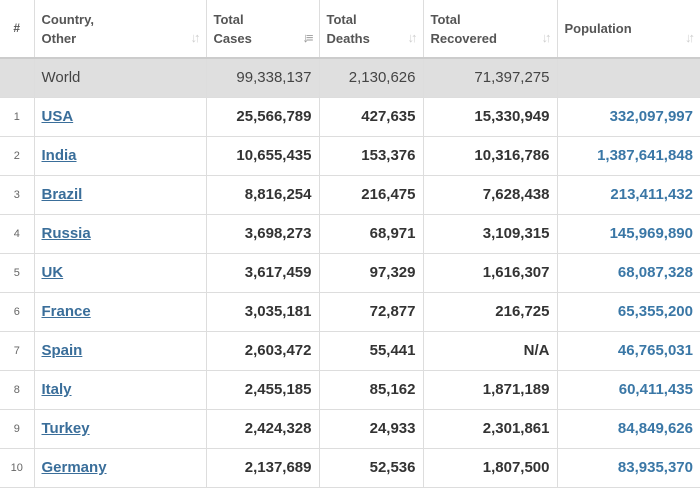 The height and width of the screenshot is (488, 700). I want to click on row-total-cases: 2,455,185, so click(263, 390).